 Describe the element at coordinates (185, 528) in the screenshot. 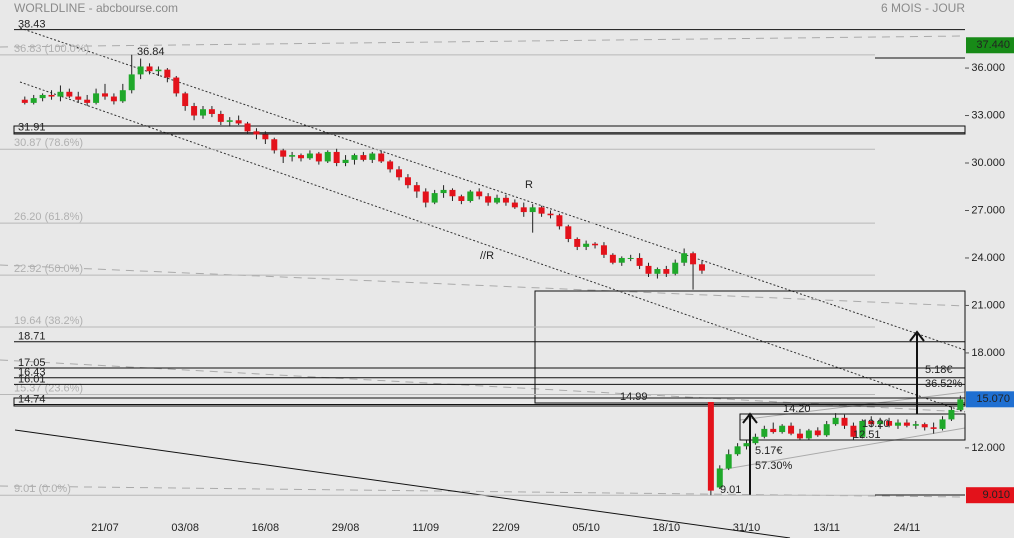

I see `x-tick-label: 03/08` at that location.